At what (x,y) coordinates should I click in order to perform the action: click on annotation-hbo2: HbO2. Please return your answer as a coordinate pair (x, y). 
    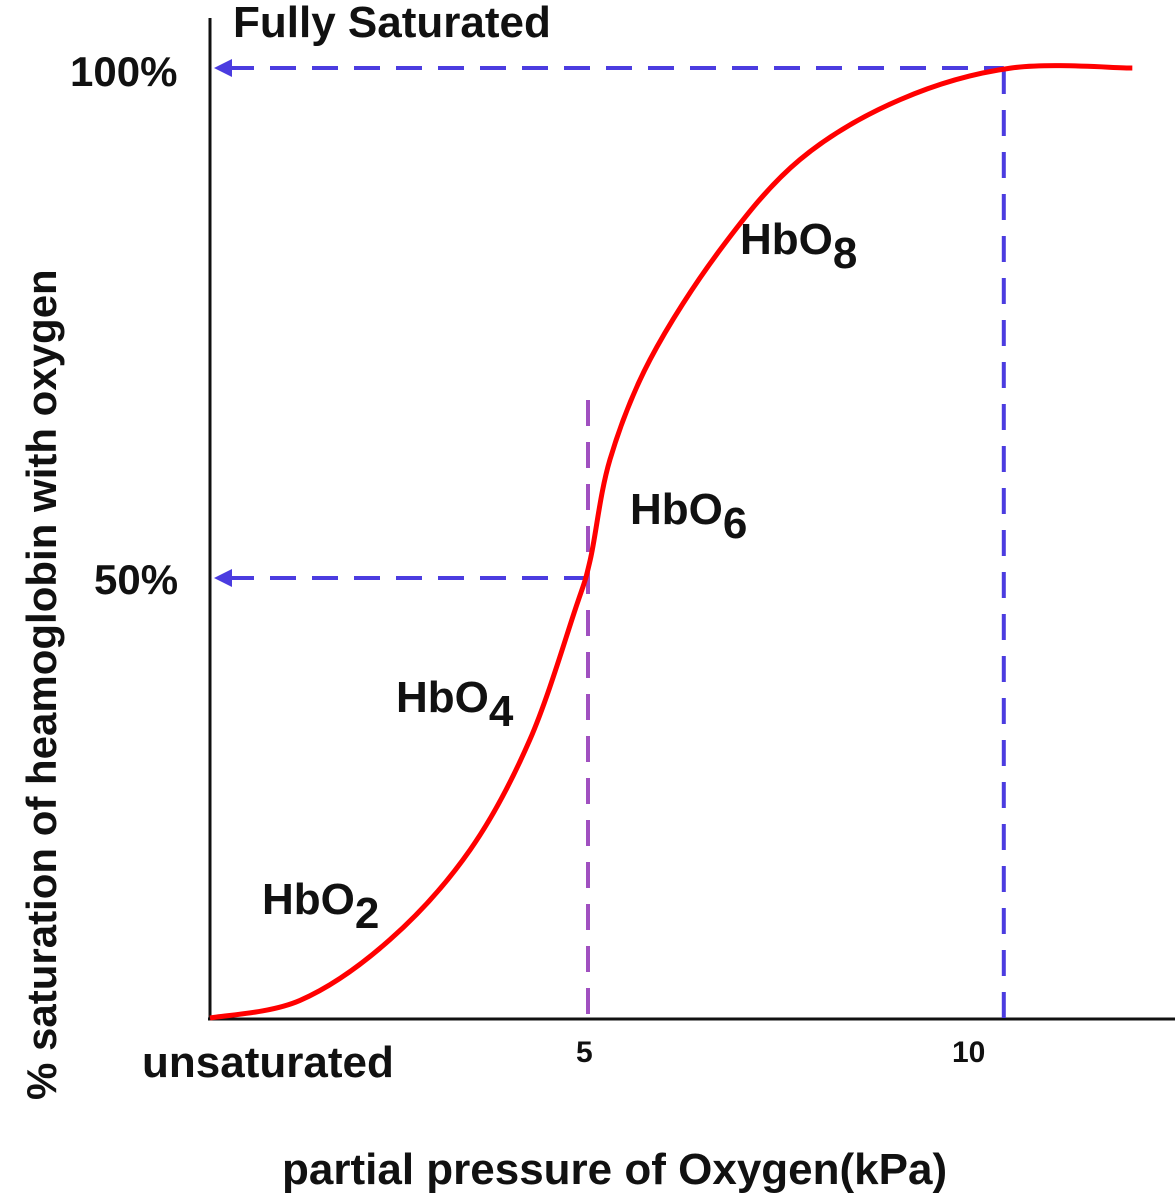
    Looking at the image, I should click on (321, 906).